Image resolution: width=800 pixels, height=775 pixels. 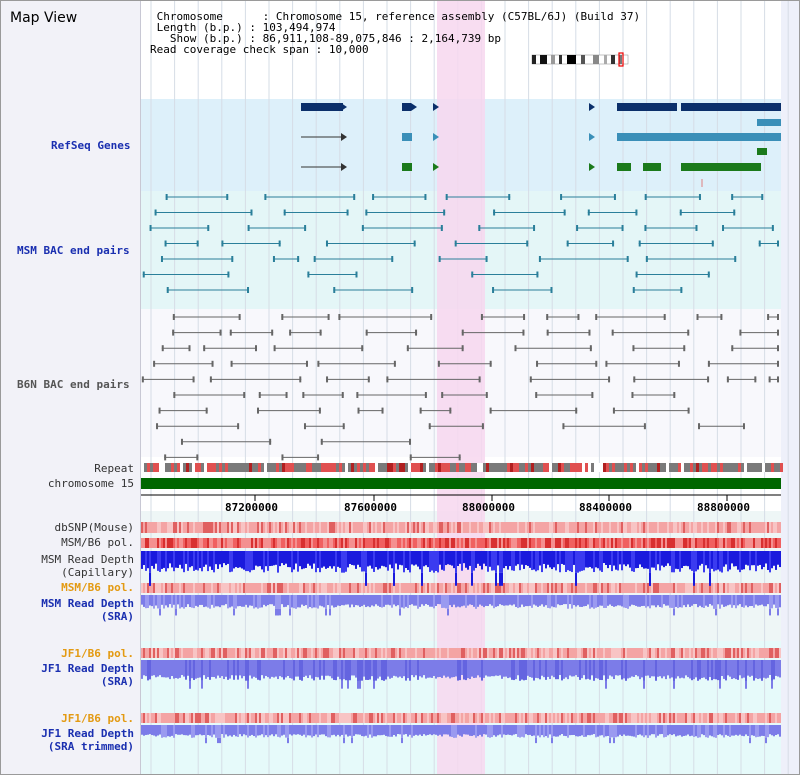 What do you see at coordinates (150, 579) in the screenshot?
I see `depth-spike` at bounding box center [150, 579].